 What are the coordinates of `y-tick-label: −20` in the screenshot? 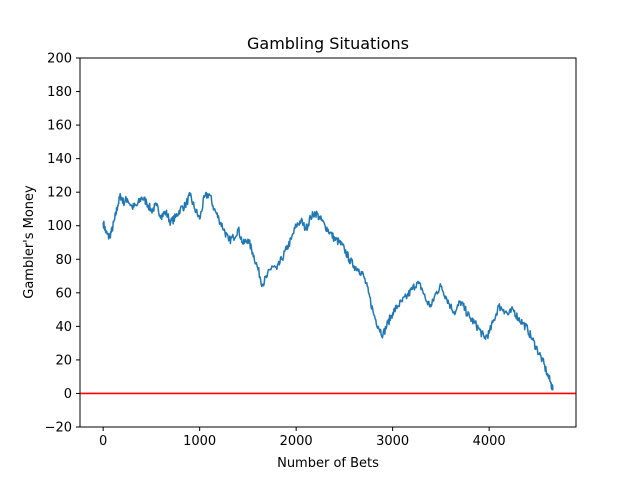 It's located at (58, 428).